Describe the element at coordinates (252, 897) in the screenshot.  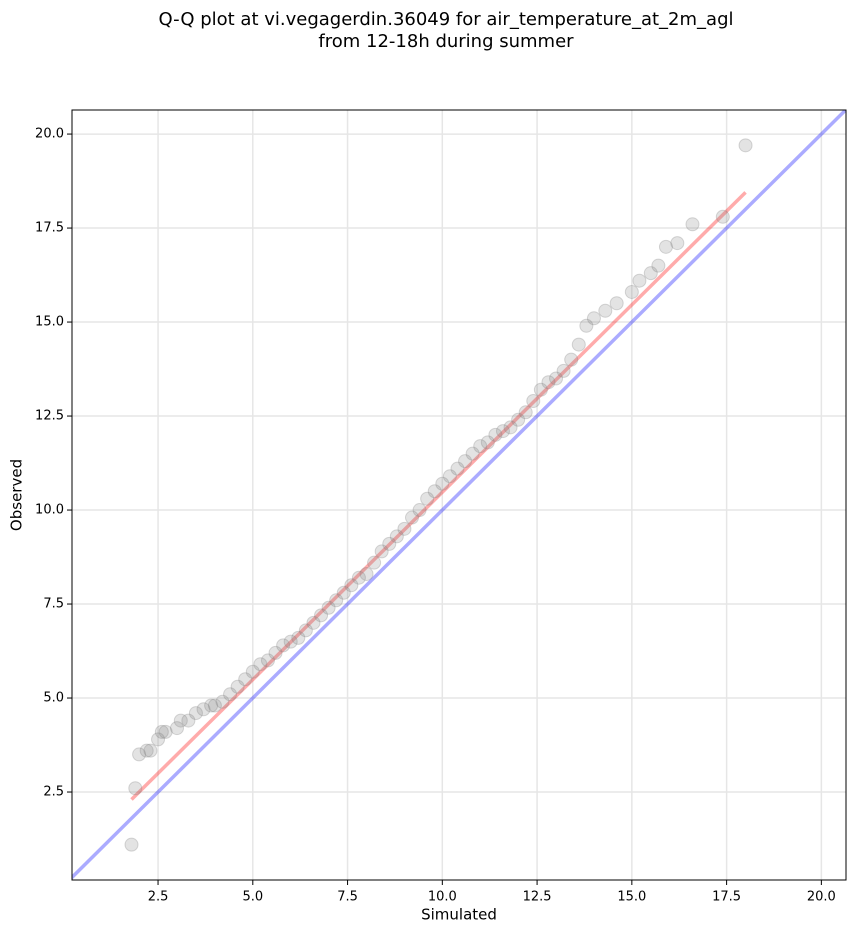
I see `x-tick-label: 5.0` at that location.